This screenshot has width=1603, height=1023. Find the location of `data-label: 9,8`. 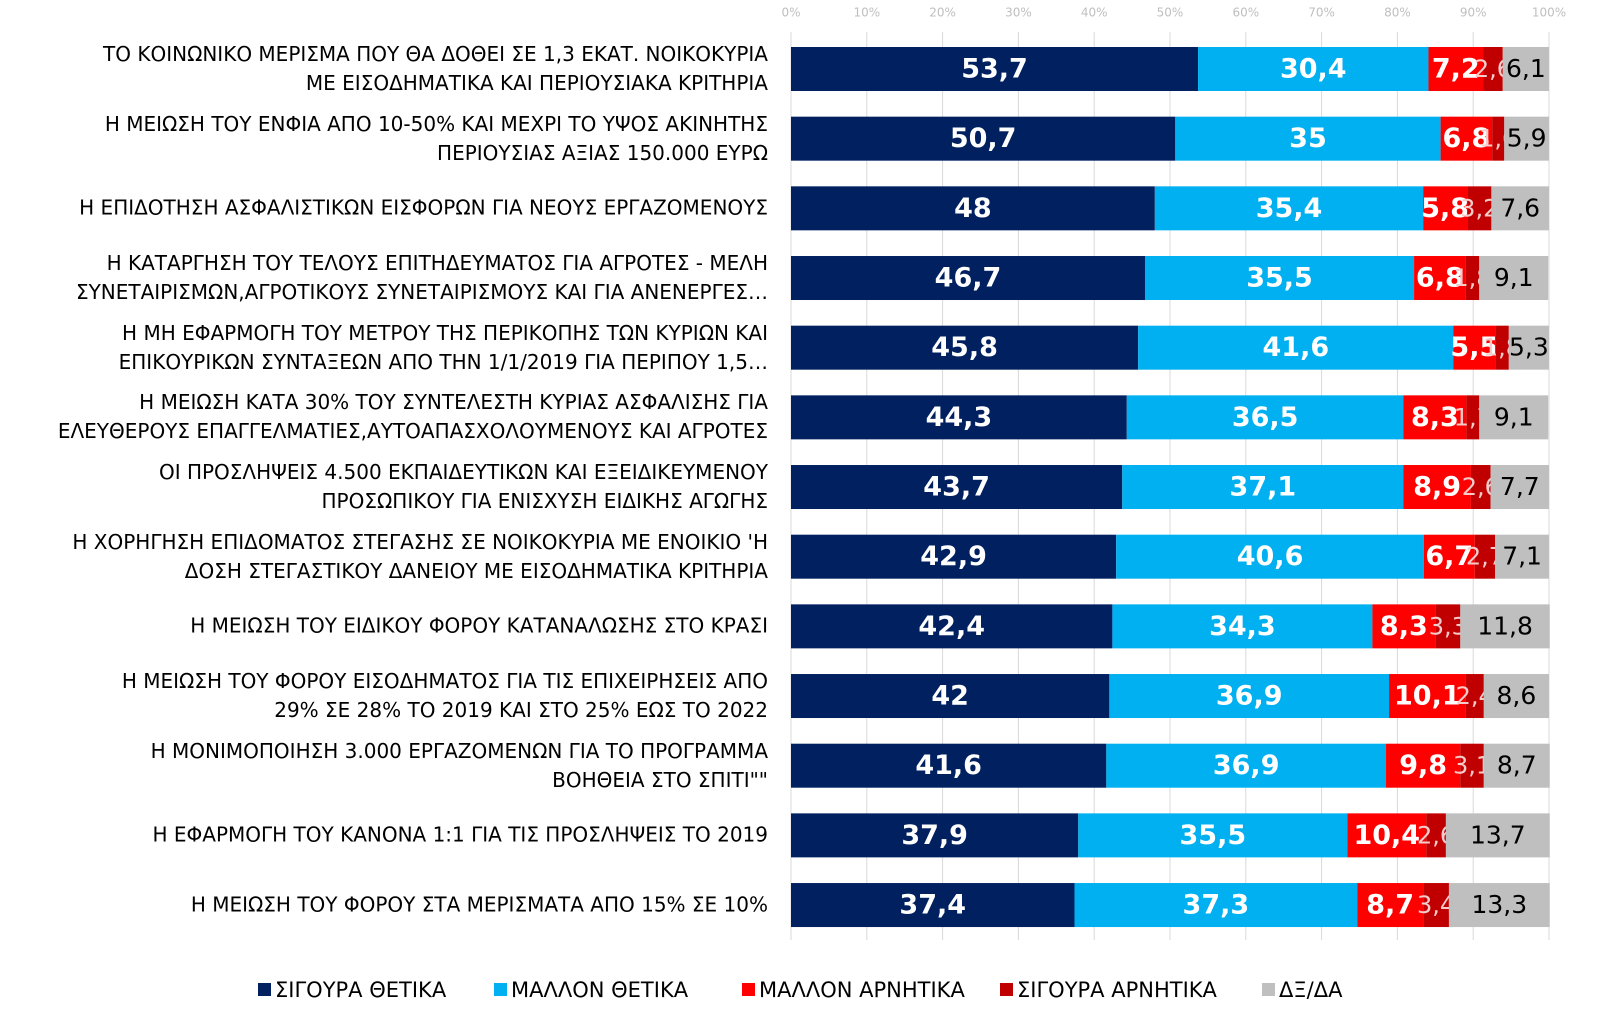

data-label: 9,8 is located at coordinates (1423, 765).